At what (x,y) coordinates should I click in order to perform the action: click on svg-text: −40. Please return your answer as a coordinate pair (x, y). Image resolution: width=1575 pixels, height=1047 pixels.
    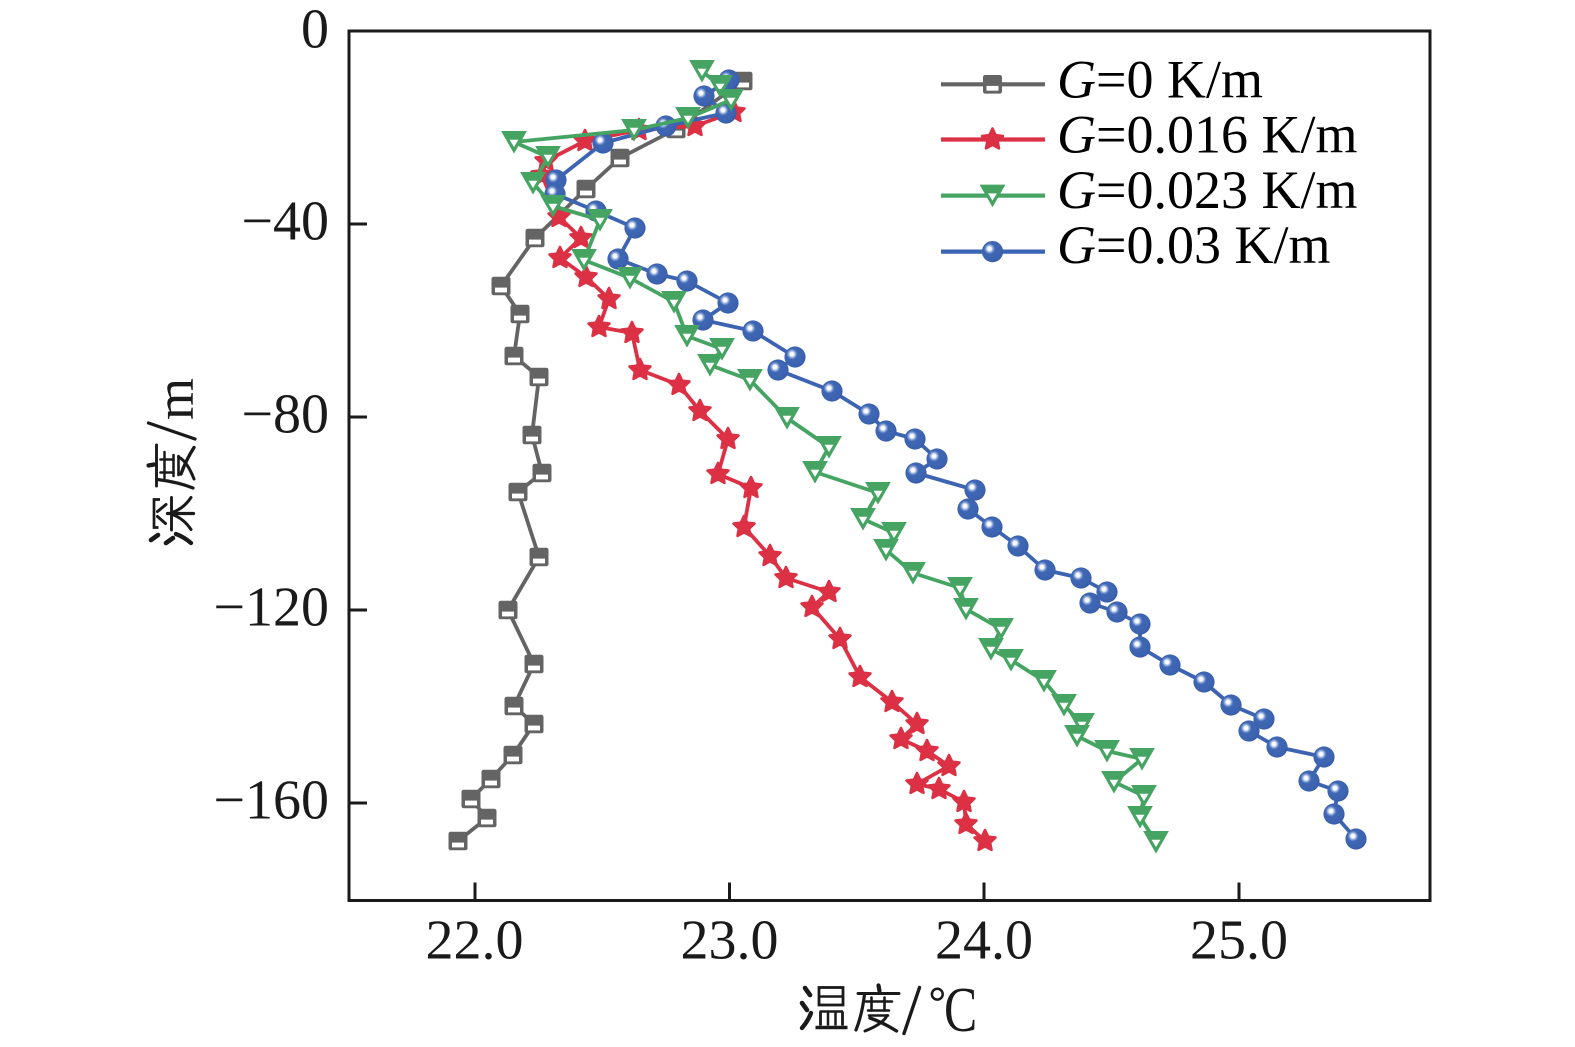
    Looking at the image, I should click on (285, 222).